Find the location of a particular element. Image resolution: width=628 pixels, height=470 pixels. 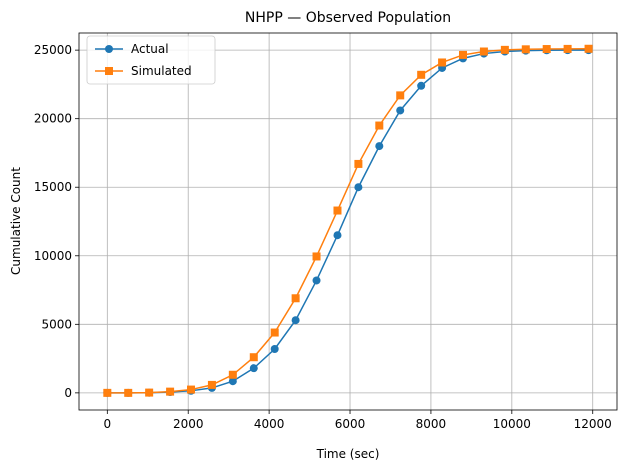

y-tick-label: 5000 is located at coordinates (56, 324).